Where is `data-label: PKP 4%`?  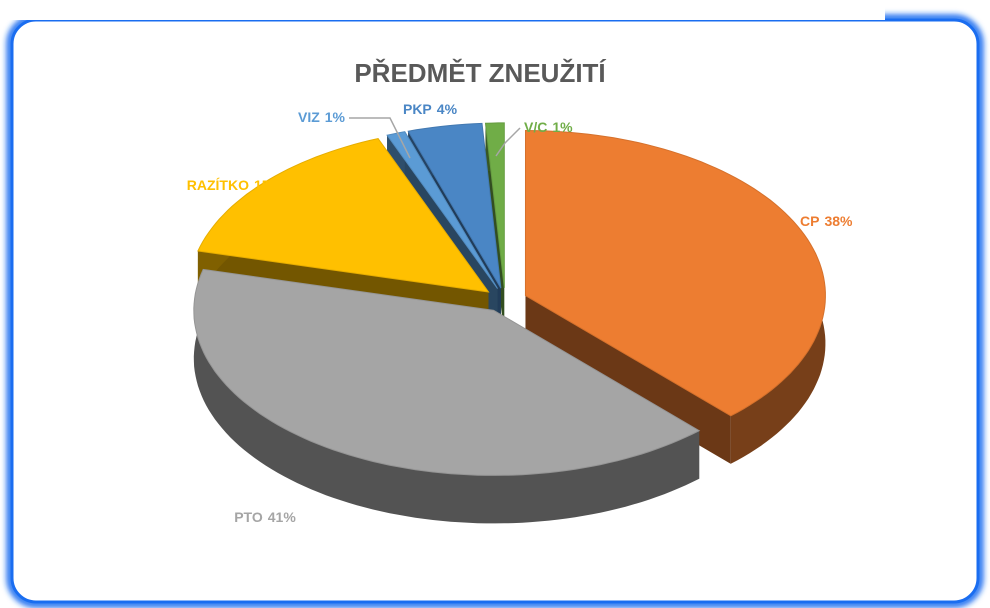 data-label: PKP 4% is located at coordinates (430, 109).